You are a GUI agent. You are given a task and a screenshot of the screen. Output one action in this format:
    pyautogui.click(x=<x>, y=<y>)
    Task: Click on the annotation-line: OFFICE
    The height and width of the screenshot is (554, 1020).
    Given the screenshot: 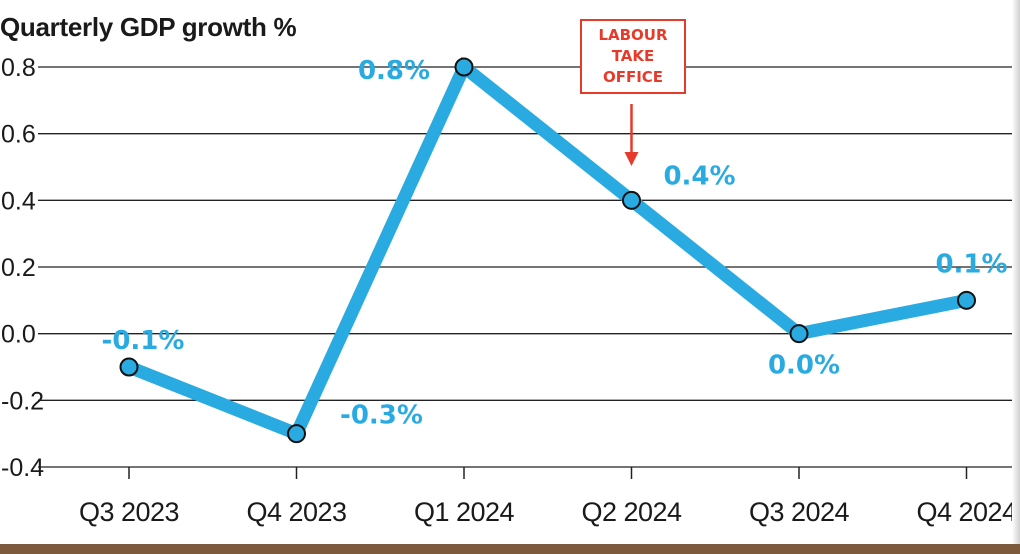 What is the action you would take?
    pyautogui.click(x=633, y=77)
    